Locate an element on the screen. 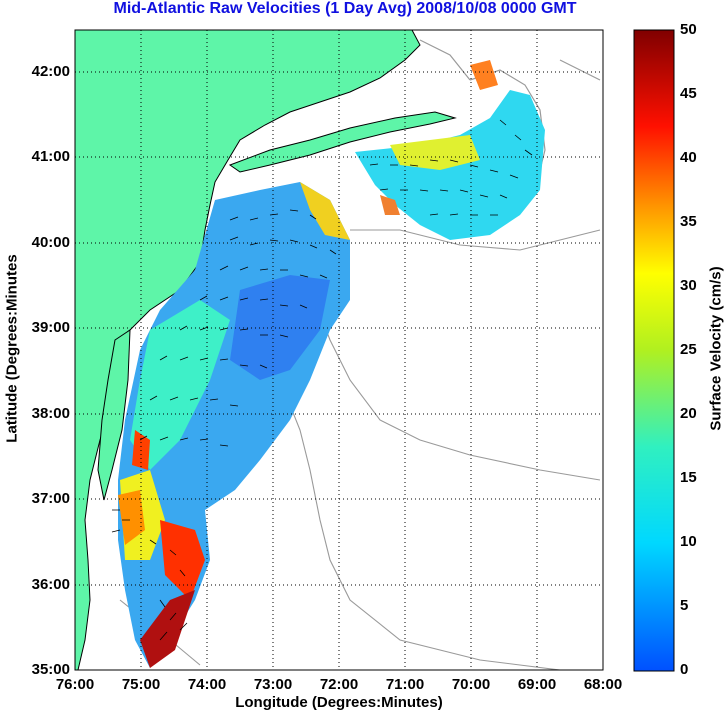 This screenshot has width=724, height=714. colorbar-tick: 40 is located at coordinates (688, 157).